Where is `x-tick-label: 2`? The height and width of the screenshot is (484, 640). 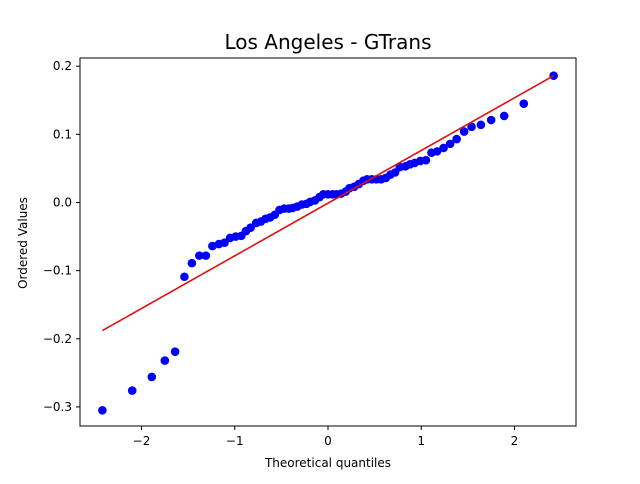 x-tick-label: 2 is located at coordinates (515, 441).